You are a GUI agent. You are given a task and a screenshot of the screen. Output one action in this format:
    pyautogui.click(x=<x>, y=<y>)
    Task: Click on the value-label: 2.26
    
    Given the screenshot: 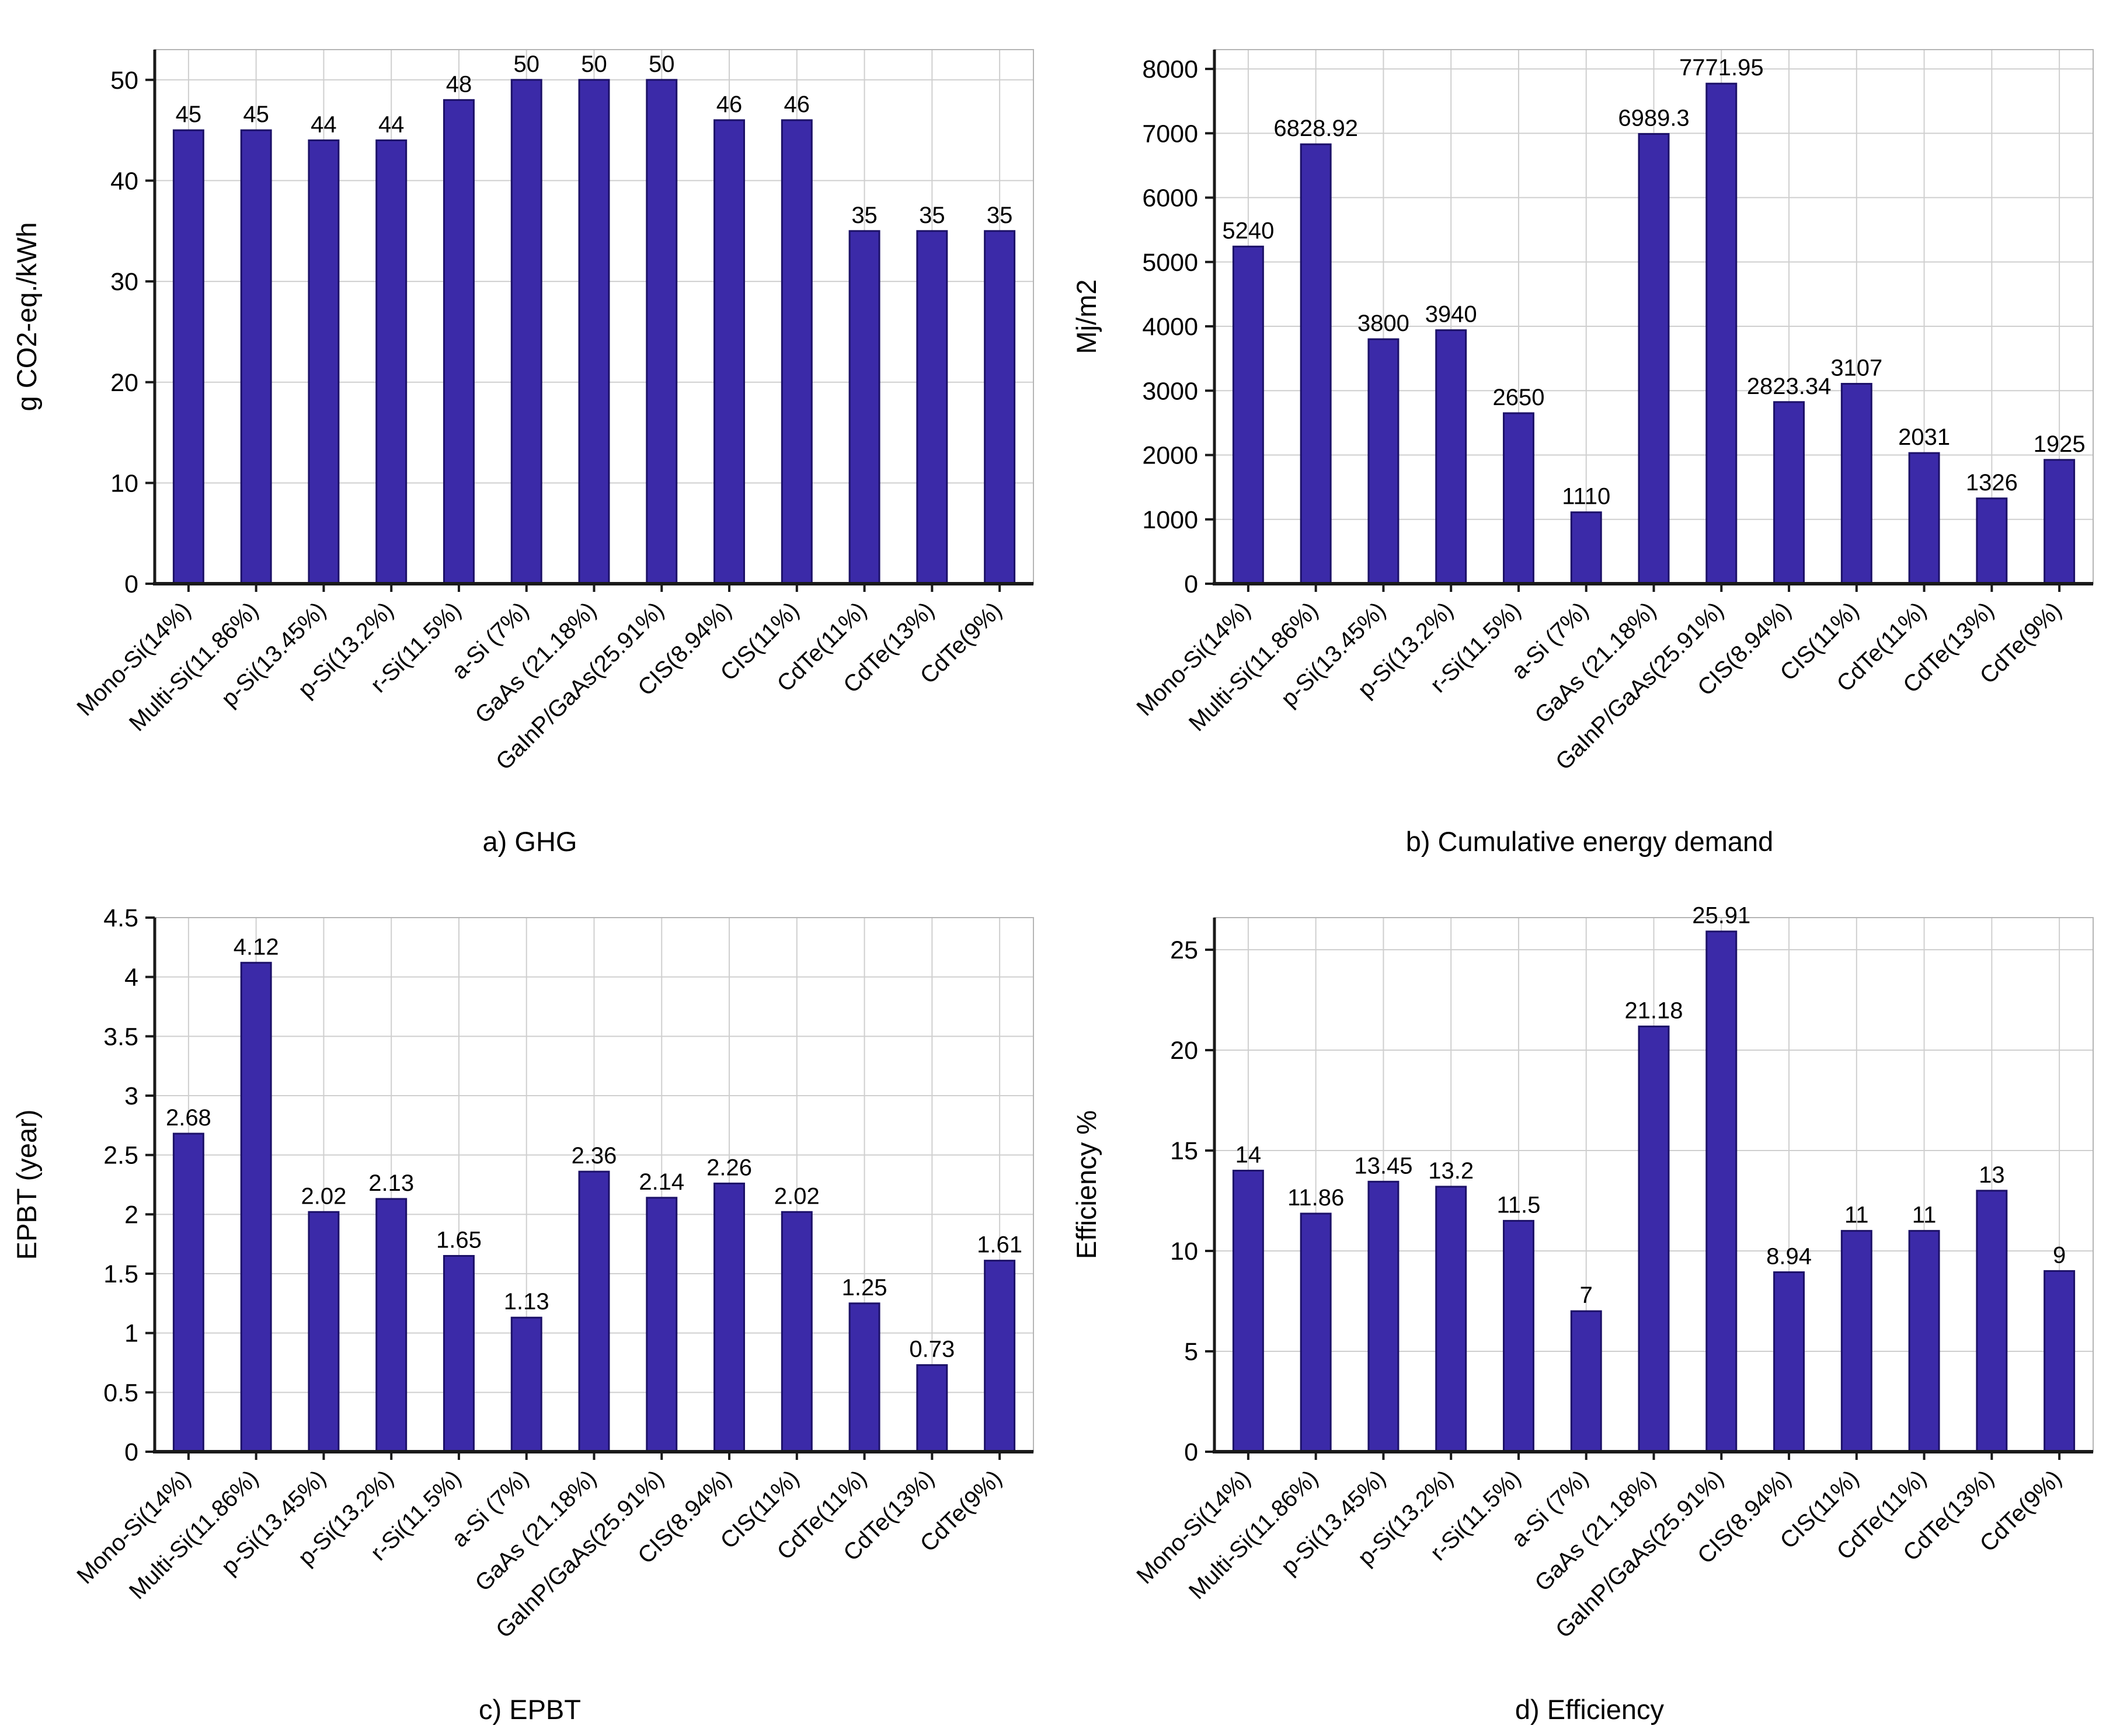 What is the action you would take?
    pyautogui.click(x=729, y=1167)
    